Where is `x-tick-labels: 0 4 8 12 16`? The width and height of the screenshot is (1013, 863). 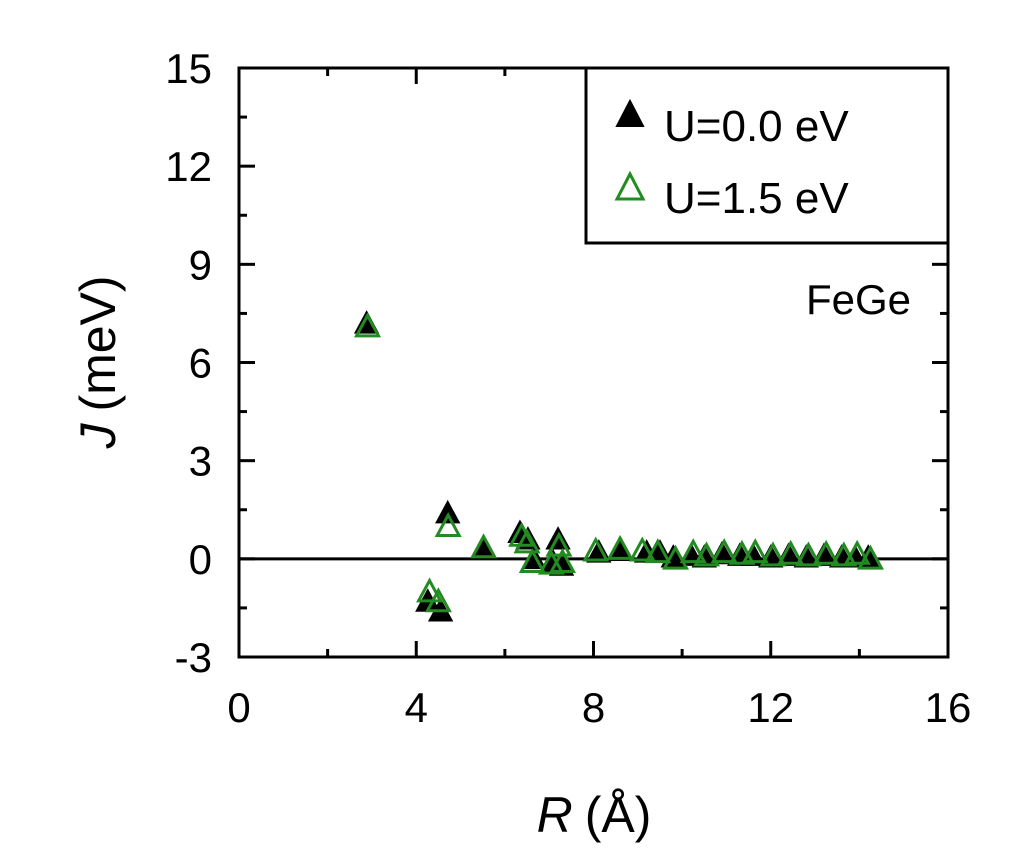
x-tick-labels: 0 4 8 12 16 is located at coordinates (599, 707).